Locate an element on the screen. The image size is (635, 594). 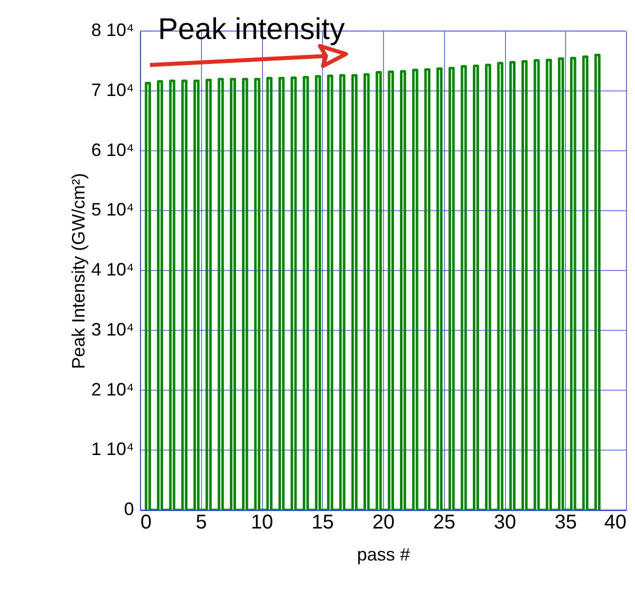
x-tick-label: 10 is located at coordinates (262, 523).